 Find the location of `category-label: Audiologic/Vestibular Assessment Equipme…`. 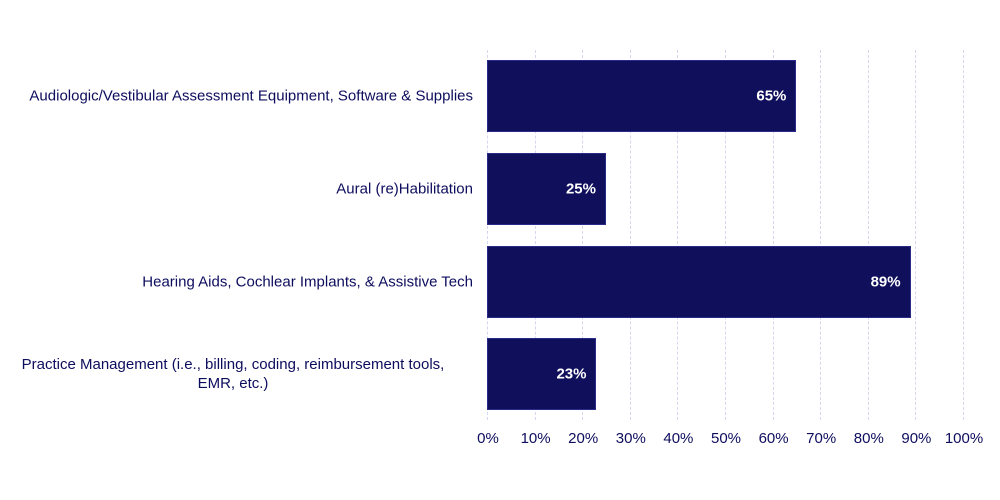

category-label: Audiologic/Vestibular Assessment Equipme… is located at coordinates (251, 96).